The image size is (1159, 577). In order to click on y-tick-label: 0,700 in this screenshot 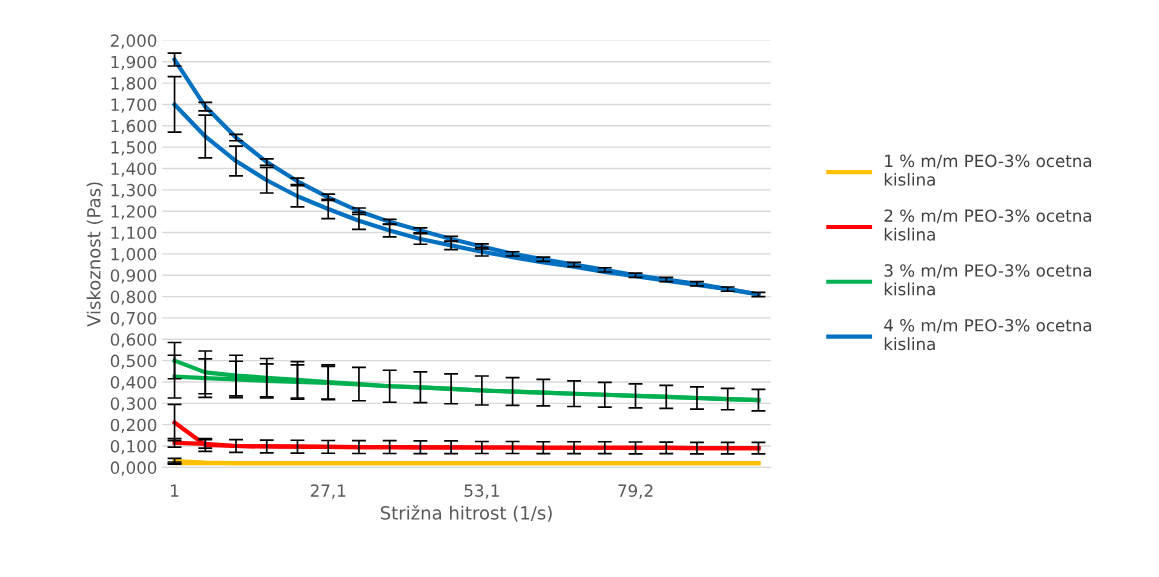, I will do `click(133, 319)`.